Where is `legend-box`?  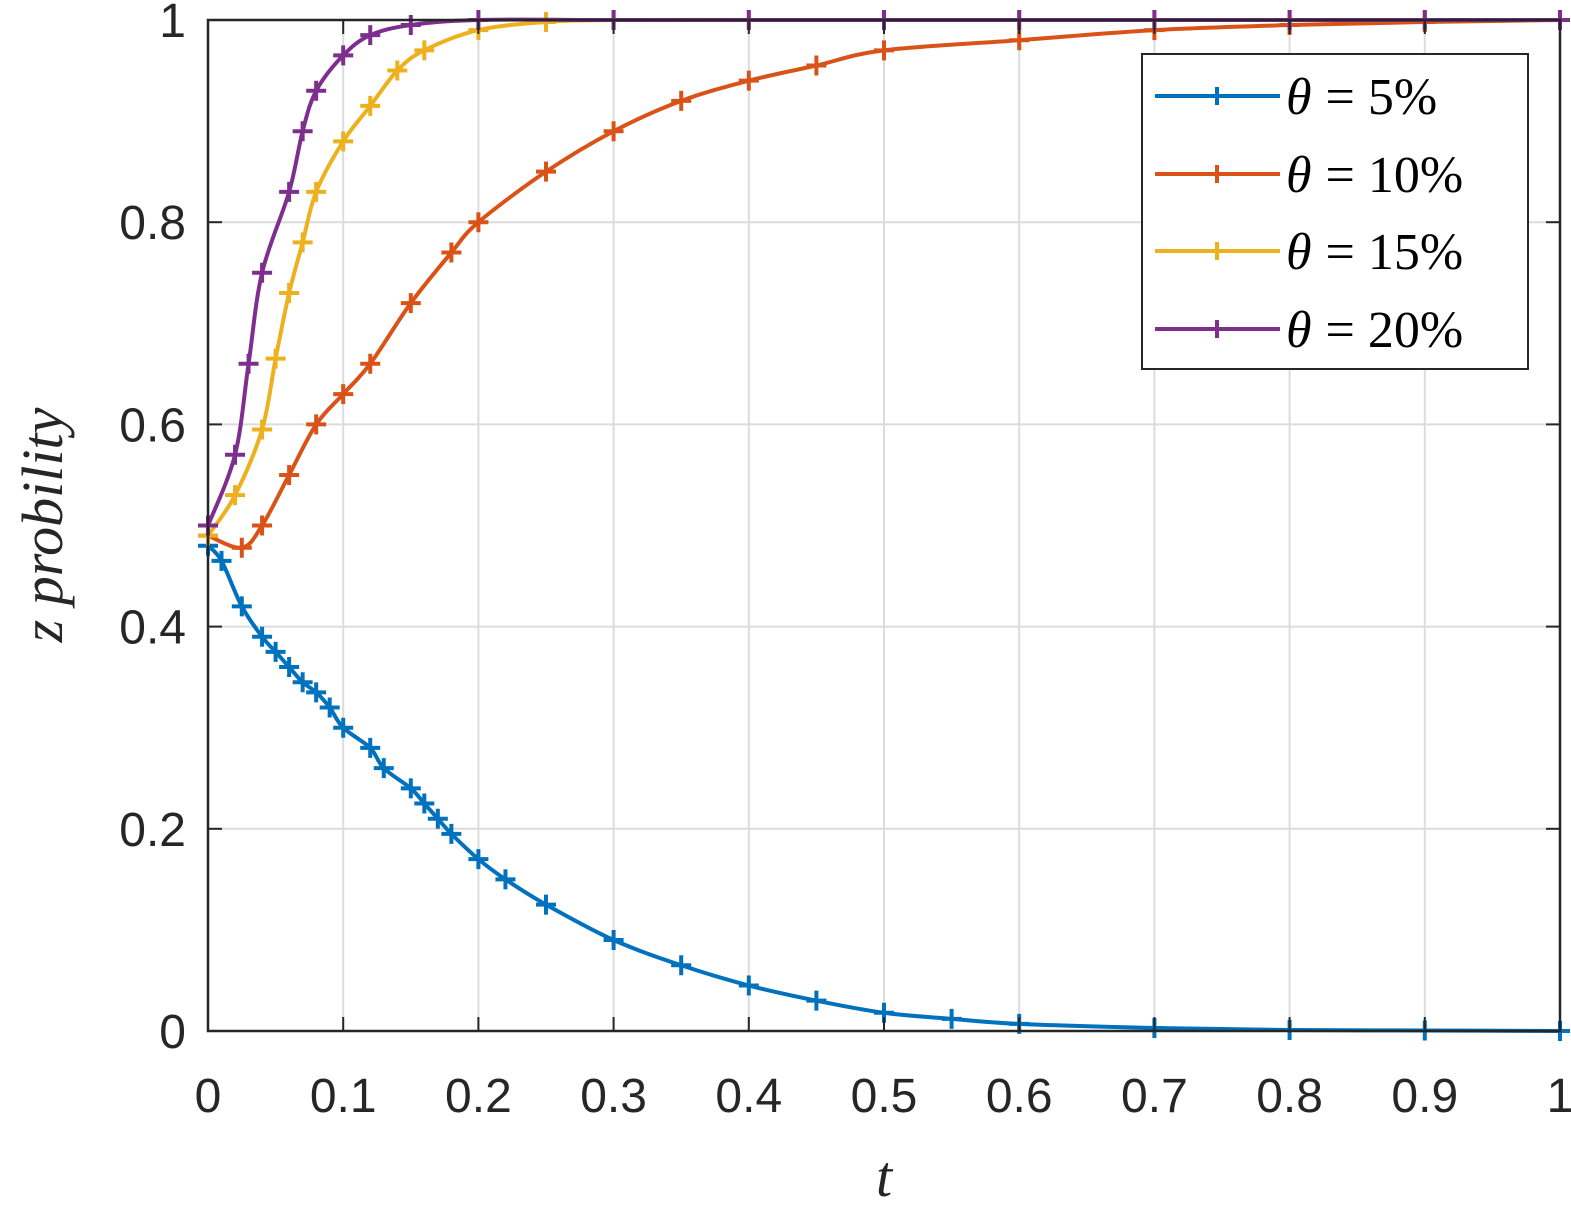 legend-box is located at coordinates (1335, 211).